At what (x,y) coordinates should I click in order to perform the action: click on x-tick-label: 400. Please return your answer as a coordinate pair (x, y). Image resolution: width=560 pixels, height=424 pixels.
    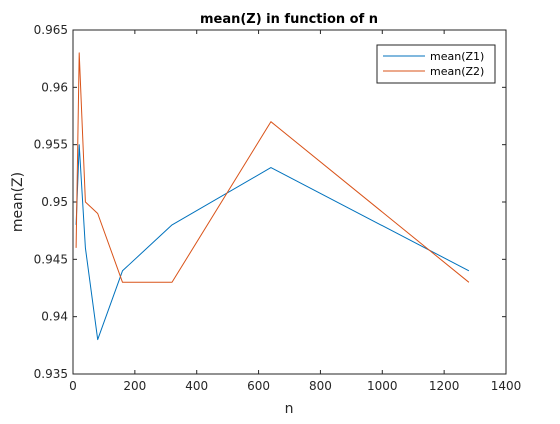
    Looking at the image, I should click on (196, 386).